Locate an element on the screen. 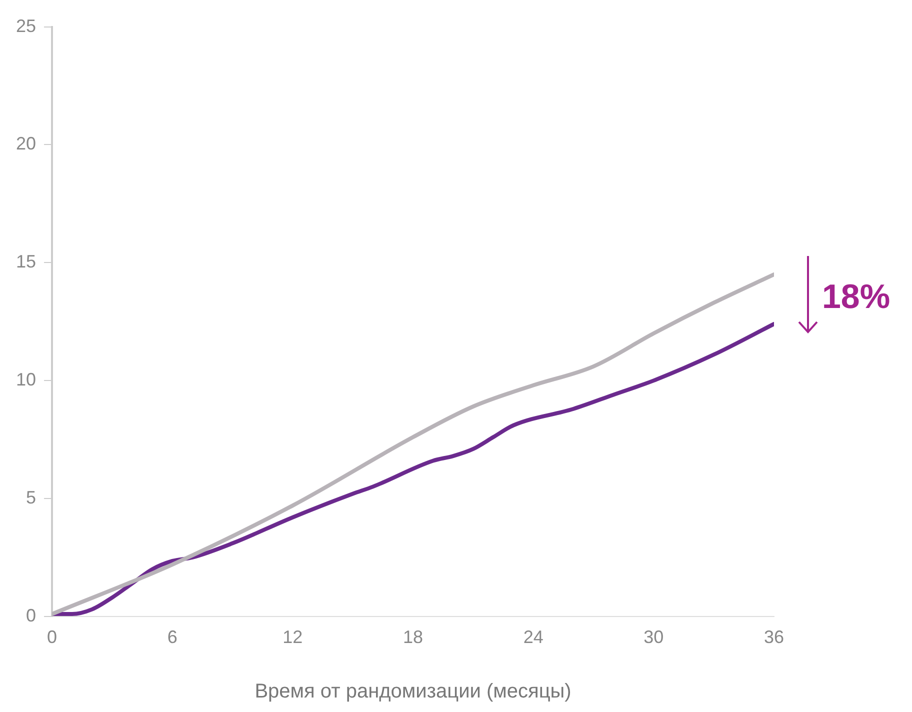 The image size is (912, 712). x-tick-label: 0 is located at coordinates (52, 637).